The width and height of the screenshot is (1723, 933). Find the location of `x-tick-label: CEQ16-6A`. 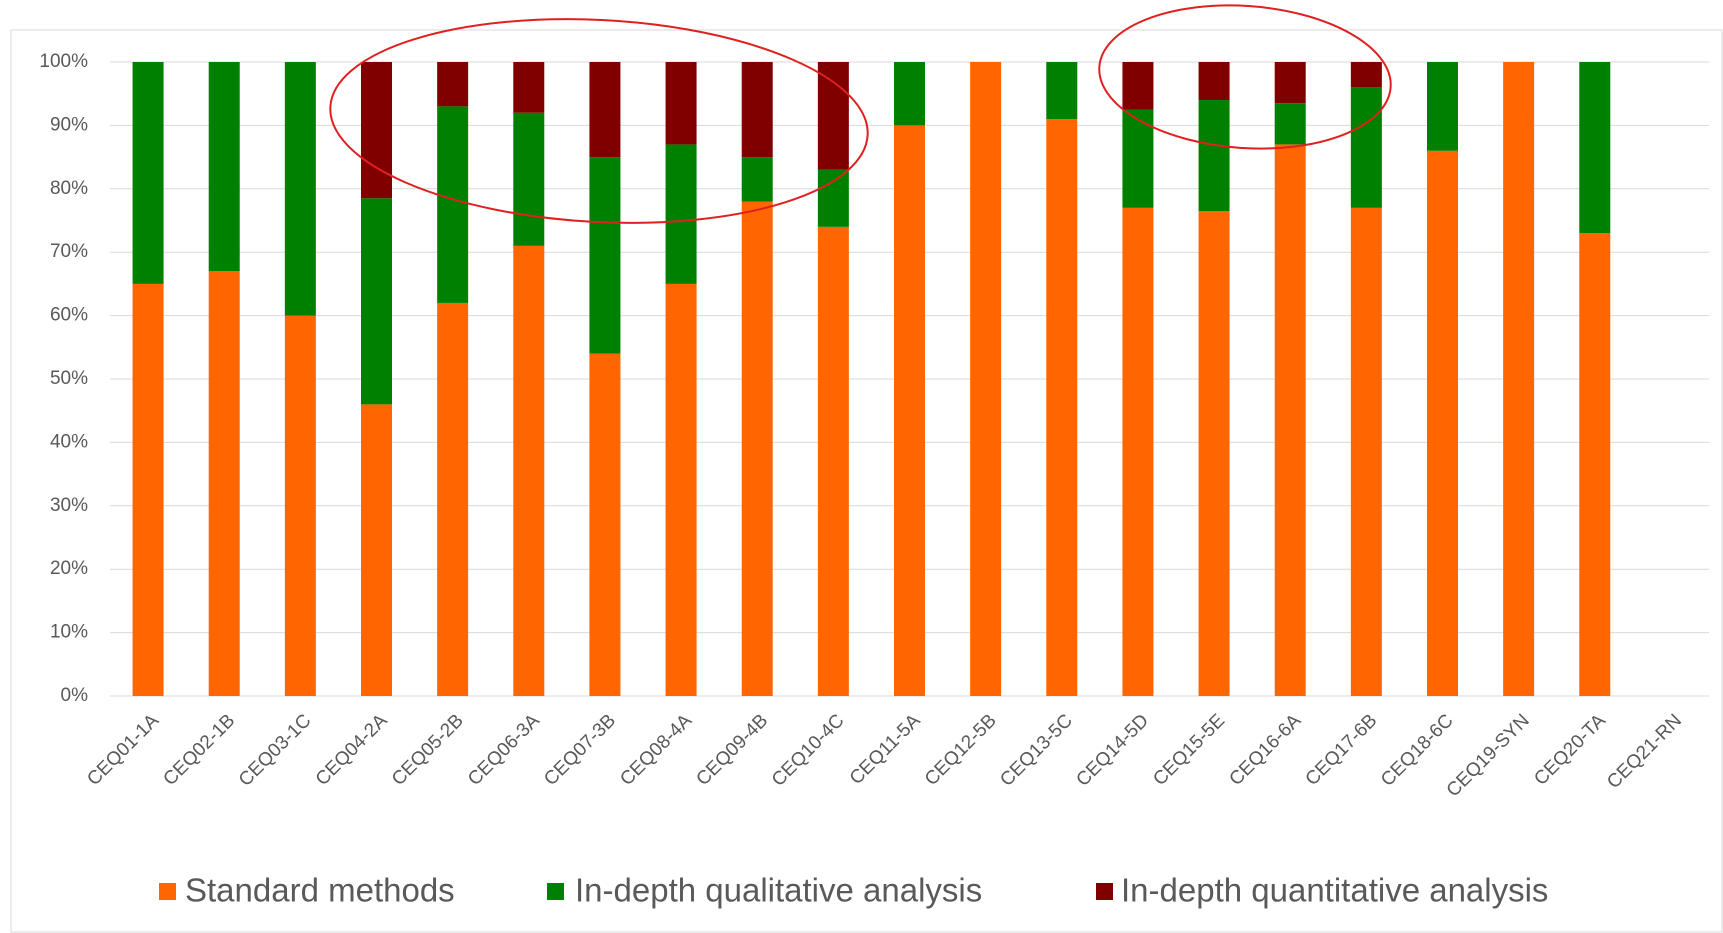

x-tick-label: CEQ16-6A is located at coordinates (1265, 750).